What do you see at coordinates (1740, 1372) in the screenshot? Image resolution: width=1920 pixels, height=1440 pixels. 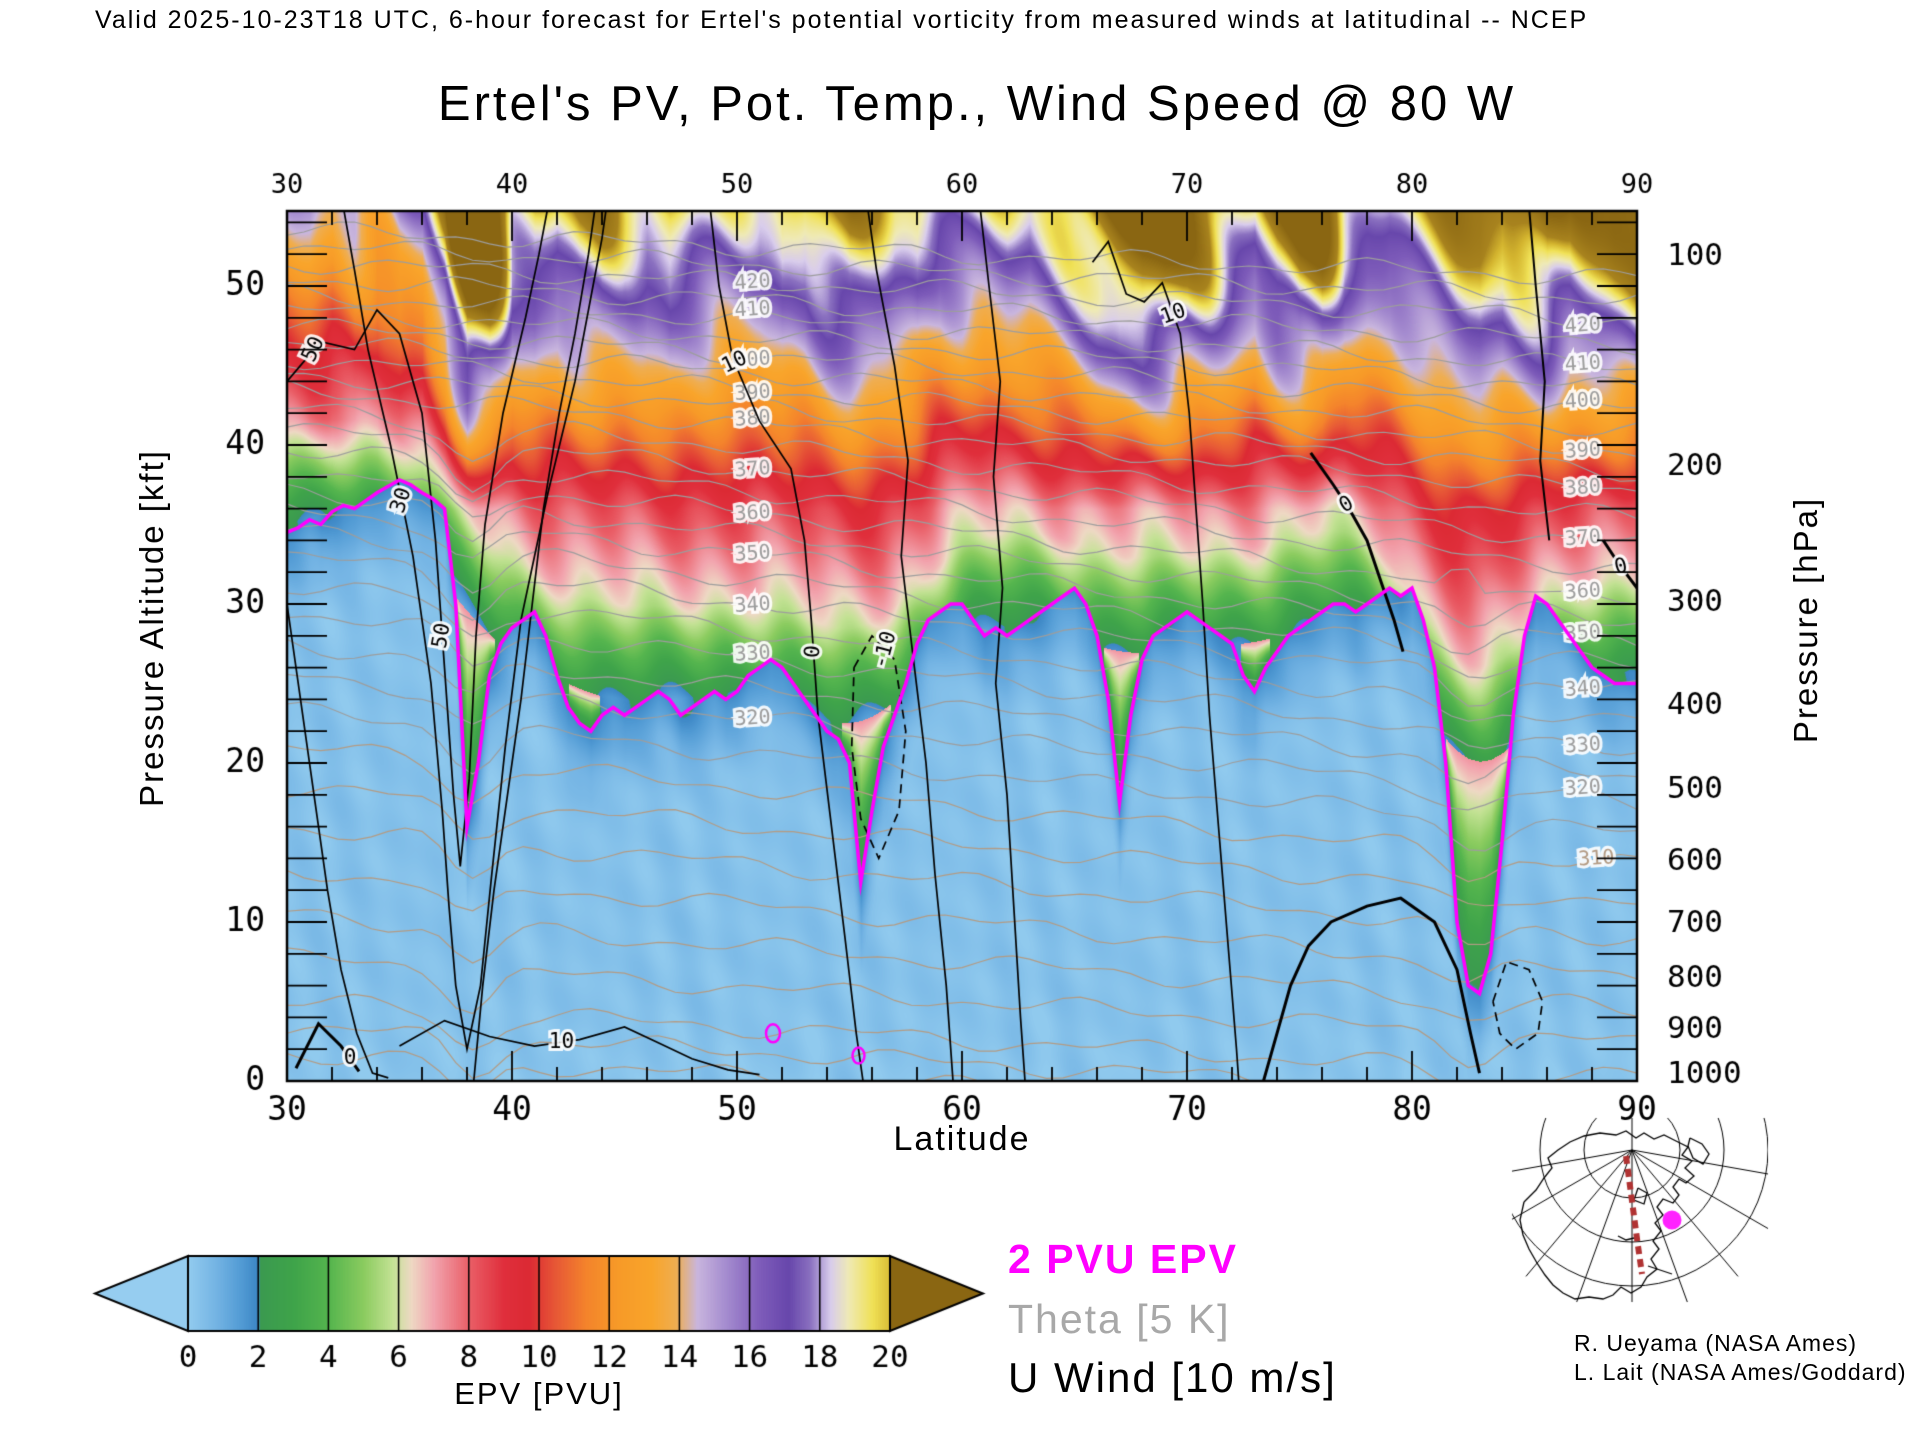 I see `credit-line-2: L. Lait (NASA Ames/Goddard)` at bounding box center [1740, 1372].